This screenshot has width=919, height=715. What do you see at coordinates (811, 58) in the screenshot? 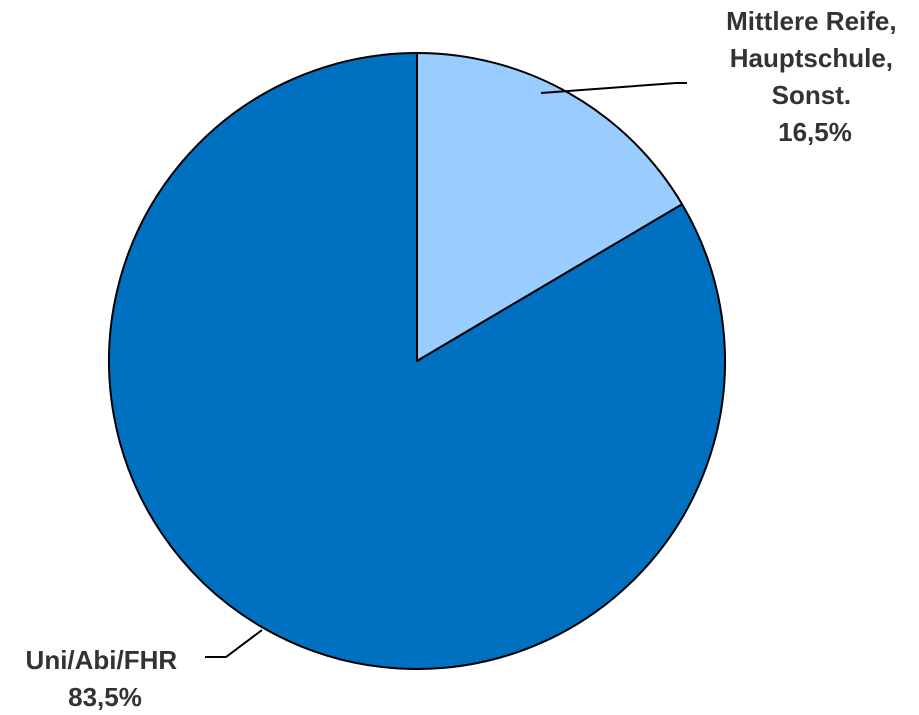
I see `slice-0-label-line-2: Hauptschule,` at bounding box center [811, 58].